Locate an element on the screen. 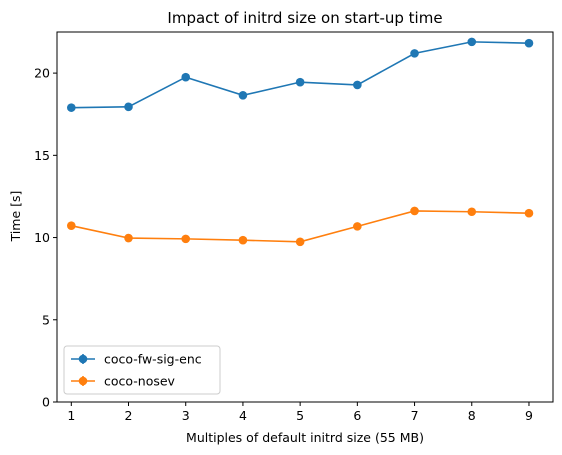 Image resolution: width=562 pixels, height=455 pixels. x-tick-label: 8 is located at coordinates (472, 415).